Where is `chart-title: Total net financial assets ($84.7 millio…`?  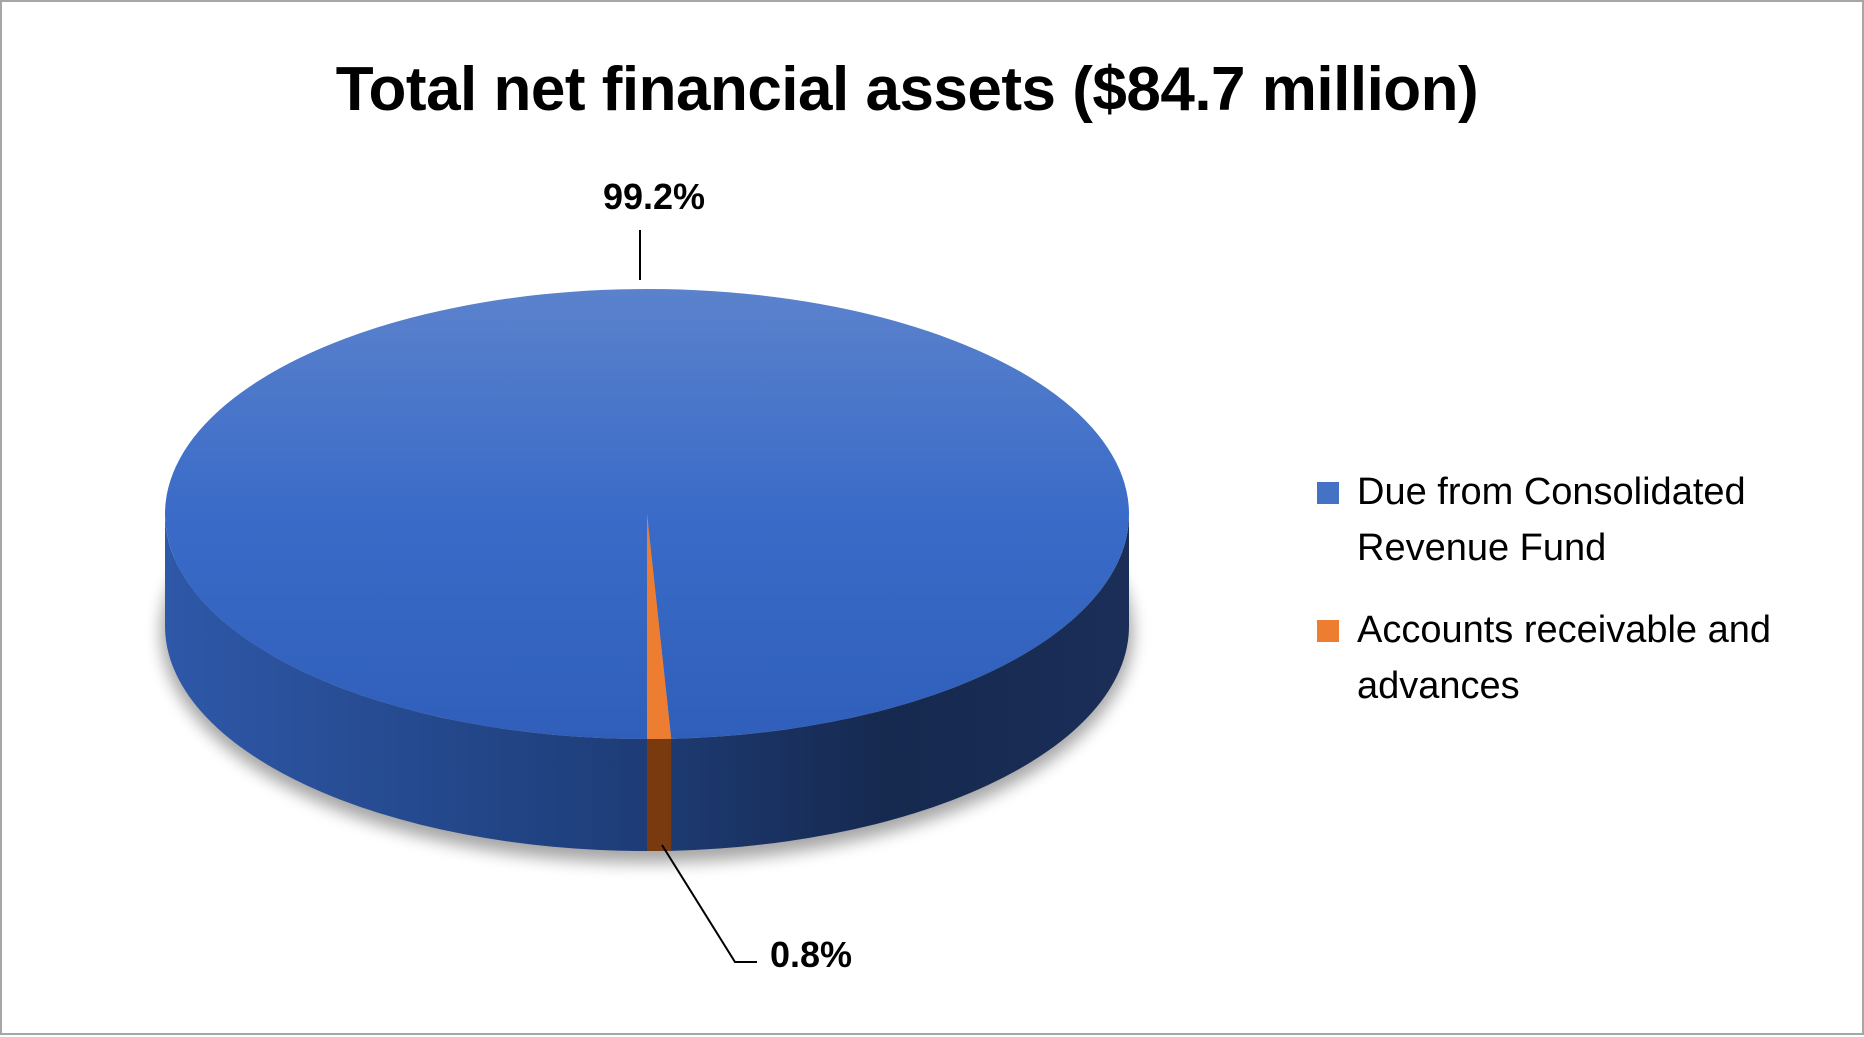
chart-title: Total net financial assets ($84.7 millio… is located at coordinates (907, 89).